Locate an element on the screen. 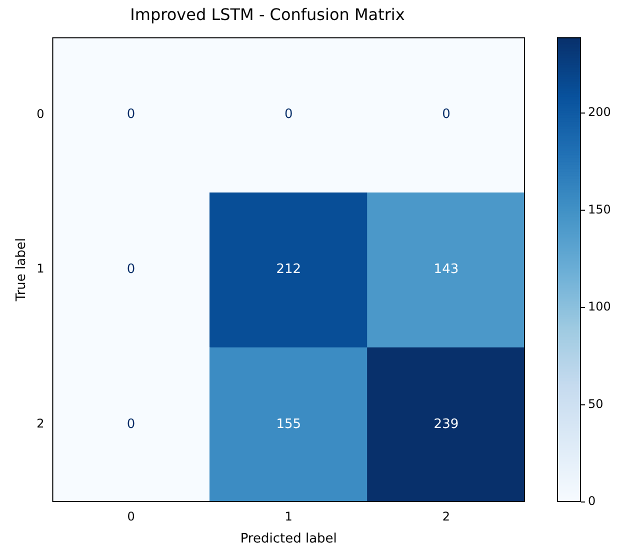  color-bar-label: 0 is located at coordinates (592, 501).